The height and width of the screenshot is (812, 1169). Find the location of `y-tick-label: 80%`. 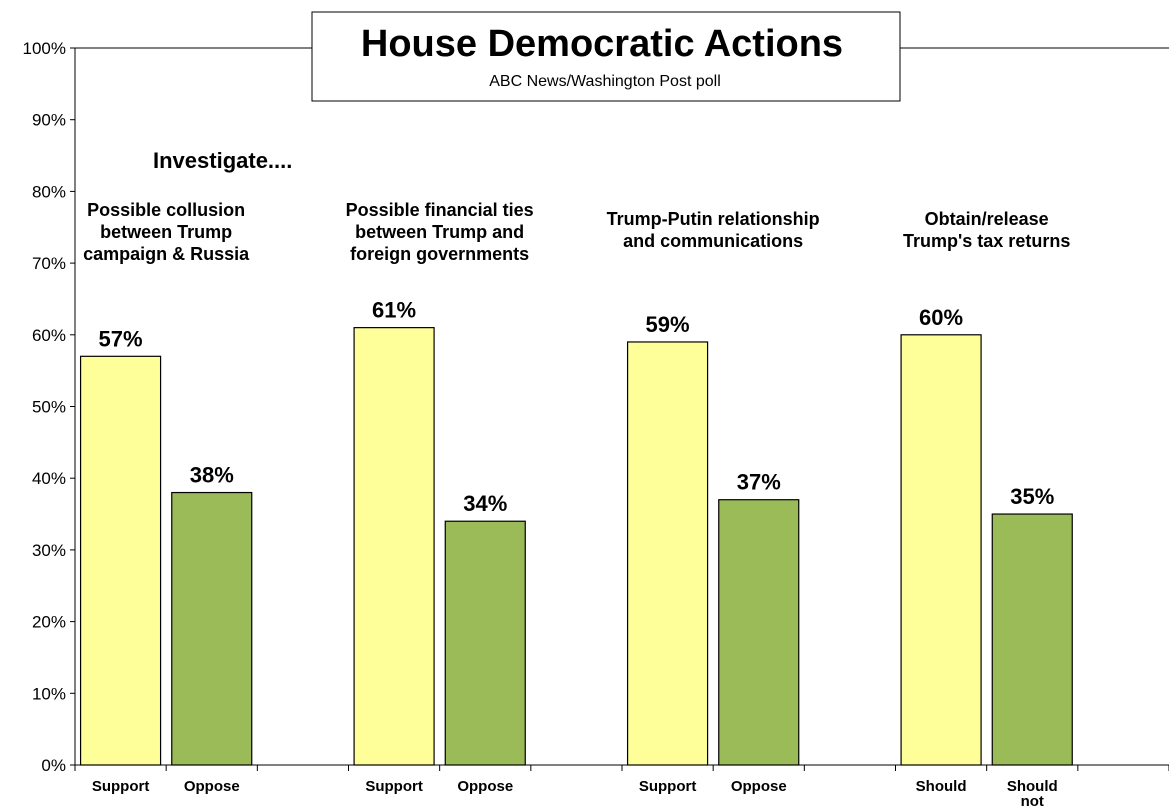

y-tick-label: 80% is located at coordinates (49, 191).